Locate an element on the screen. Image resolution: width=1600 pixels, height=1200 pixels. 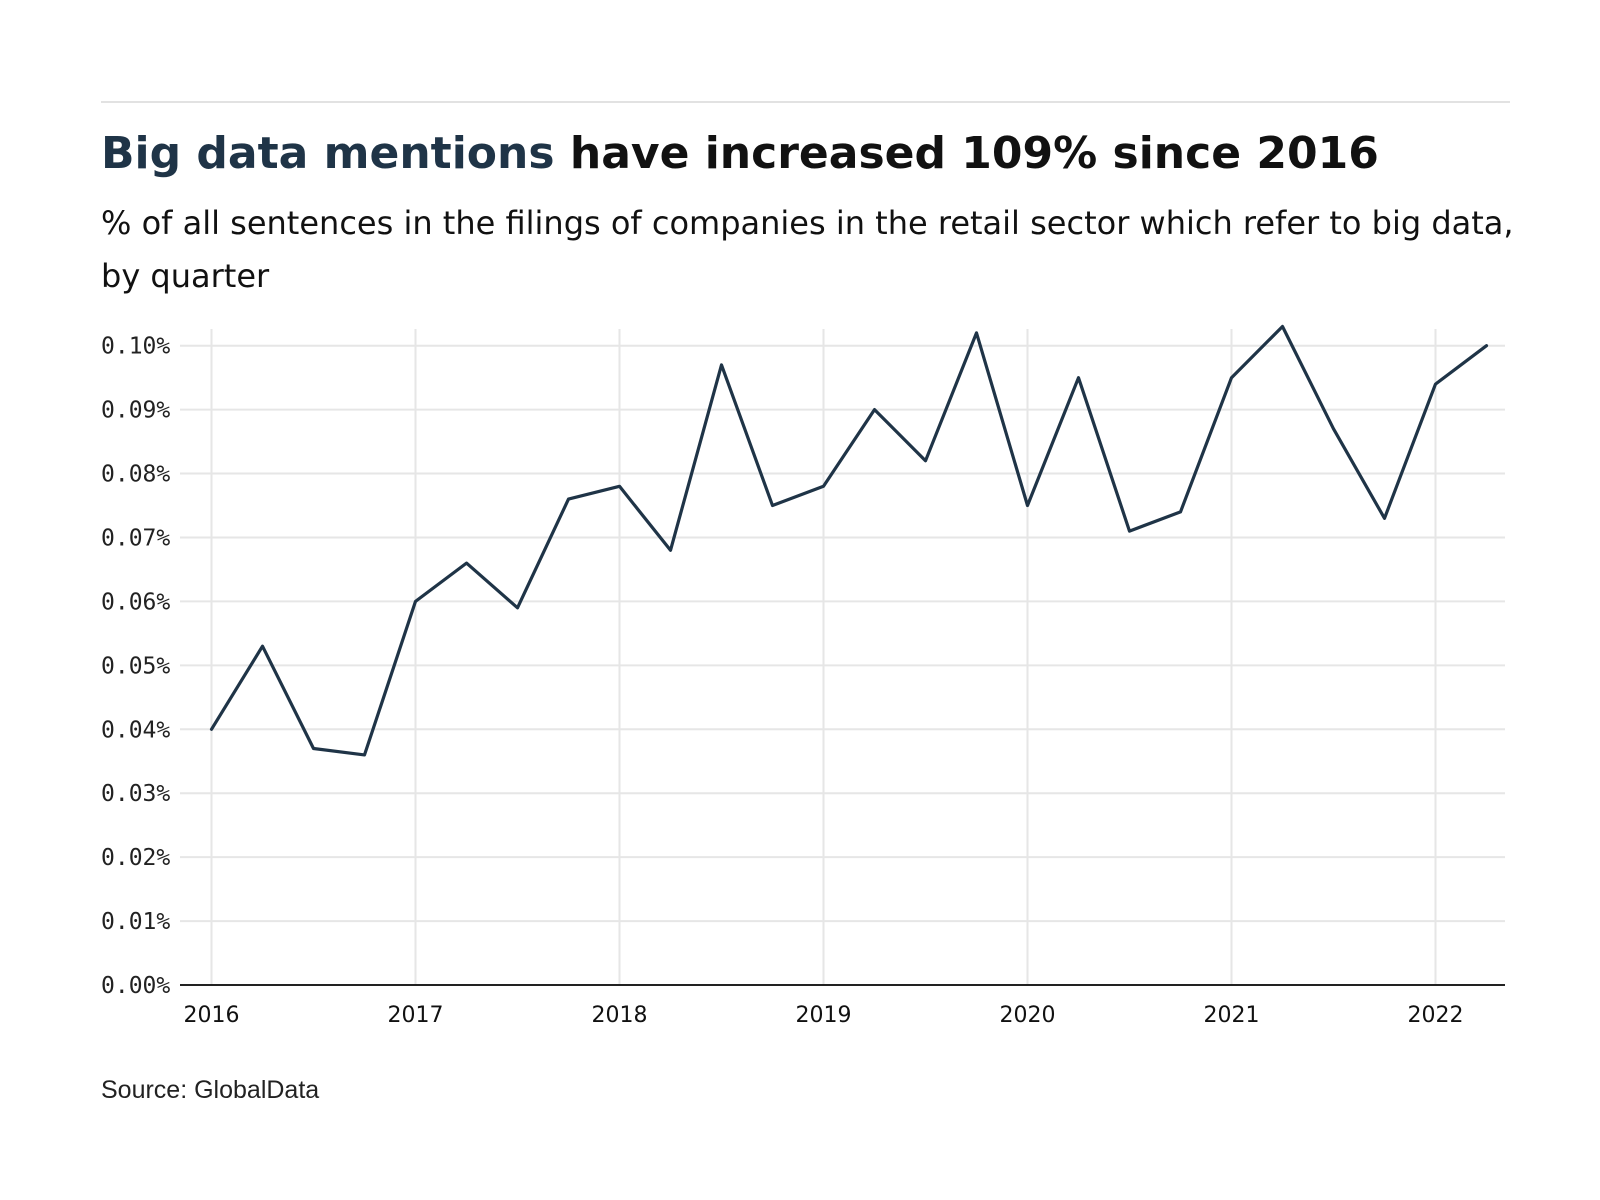
y-tick-label: 0.03% is located at coordinates (135, 794).